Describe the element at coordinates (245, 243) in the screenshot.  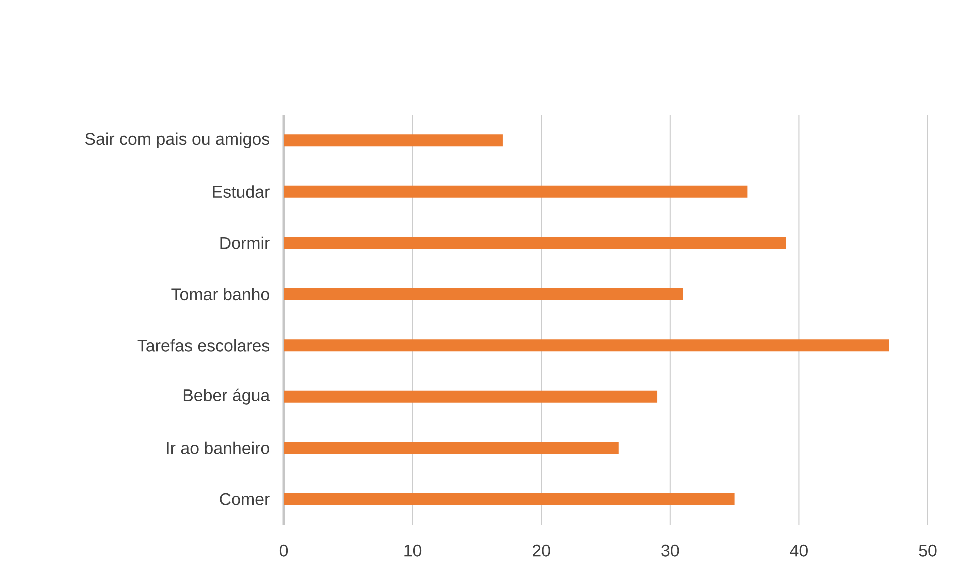
I see `y-tick-label: Dormir` at that location.